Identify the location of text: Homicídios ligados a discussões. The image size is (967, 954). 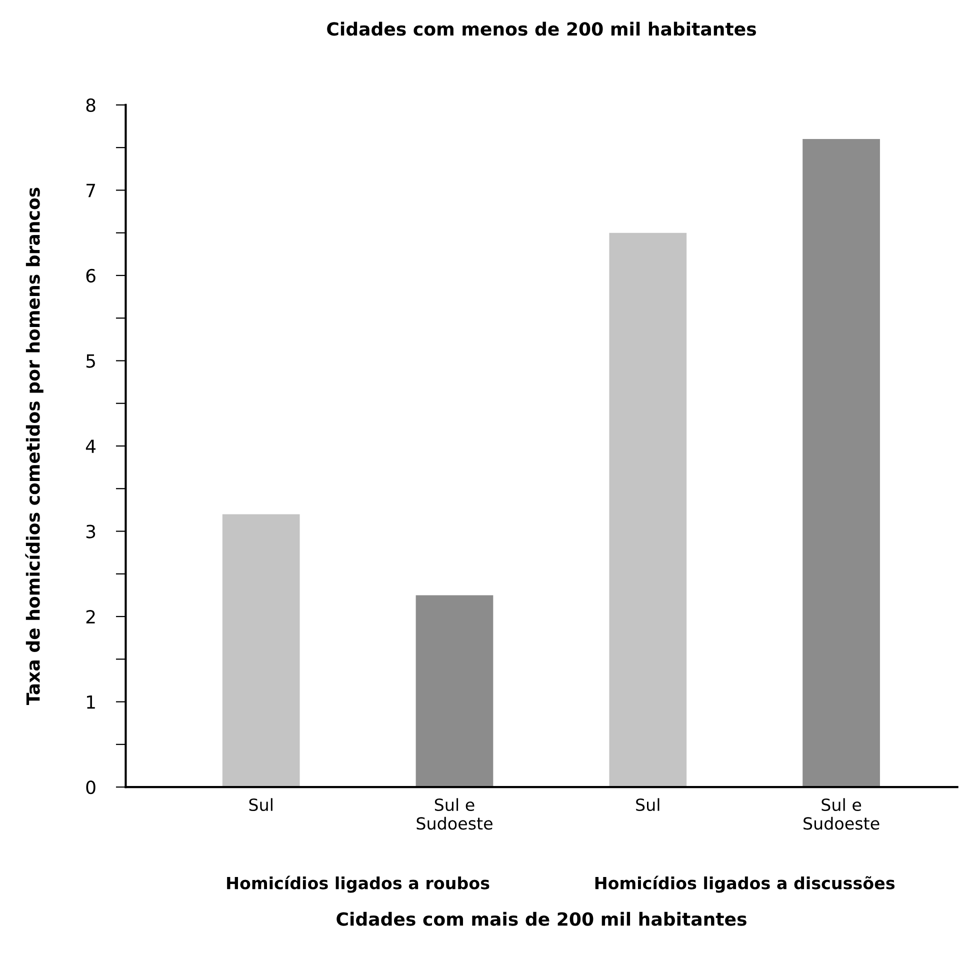
(745, 884).